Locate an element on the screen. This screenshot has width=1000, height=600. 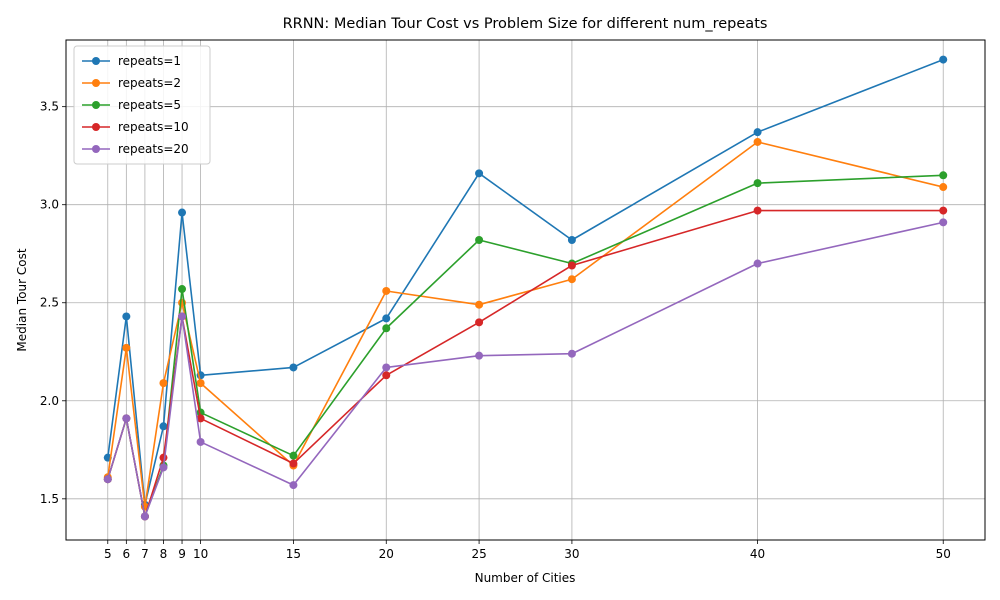
x-tick-label: 30 is located at coordinates (571, 554).